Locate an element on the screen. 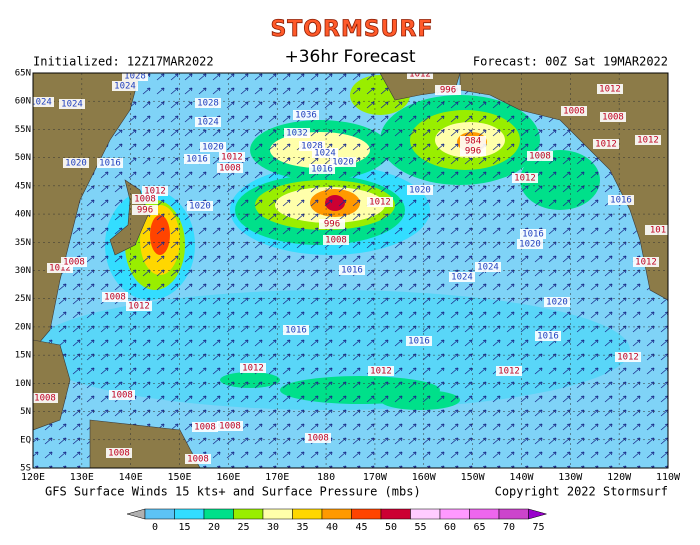 The image size is (700, 545). lon-label: 110W is located at coordinates (668, 477).